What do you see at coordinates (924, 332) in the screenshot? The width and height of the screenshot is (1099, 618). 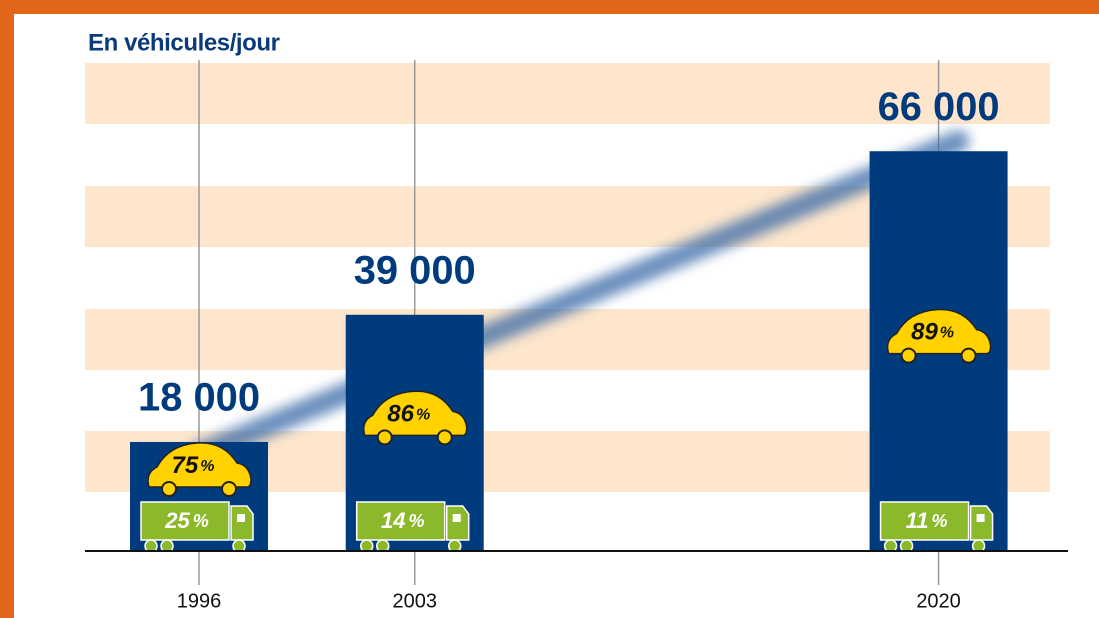 I see `car-share-value: 89` at bounding box center [924, 332].